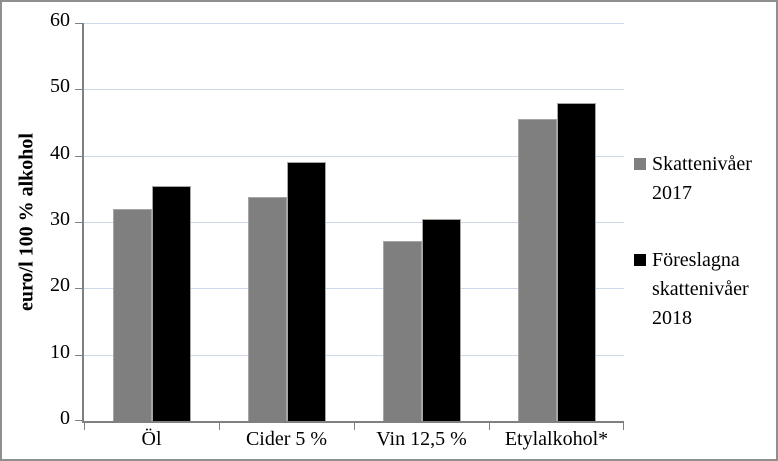 Image resolution: width=778 pixels, height=461 pixels. Describe the element at coordinates (556, 439) in the screenshot. I see `x-category-label: Etylalkohol*` at that location.